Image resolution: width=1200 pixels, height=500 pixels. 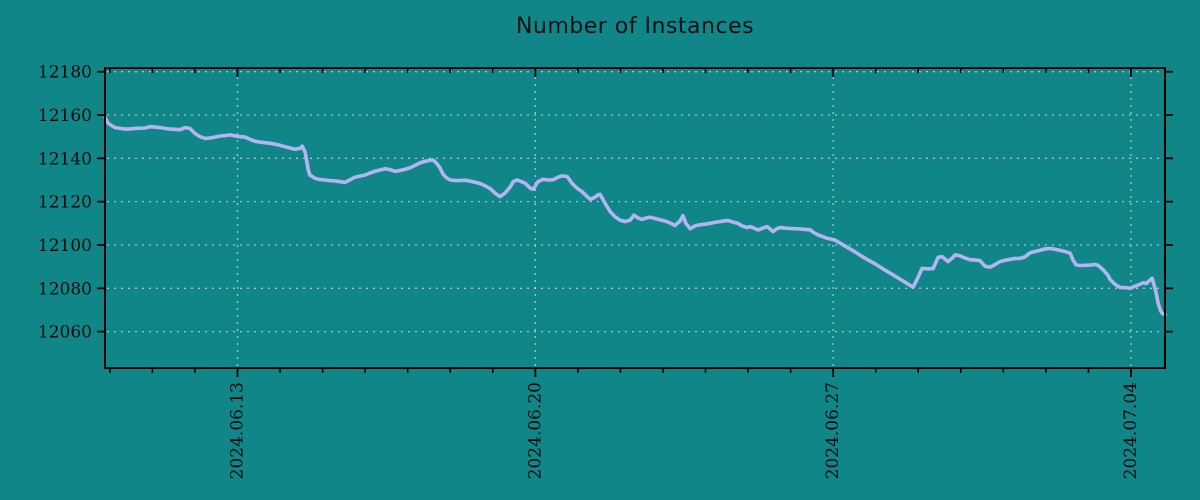 I want to click on y-tick-label: 12180, so click(x=65, y=73).